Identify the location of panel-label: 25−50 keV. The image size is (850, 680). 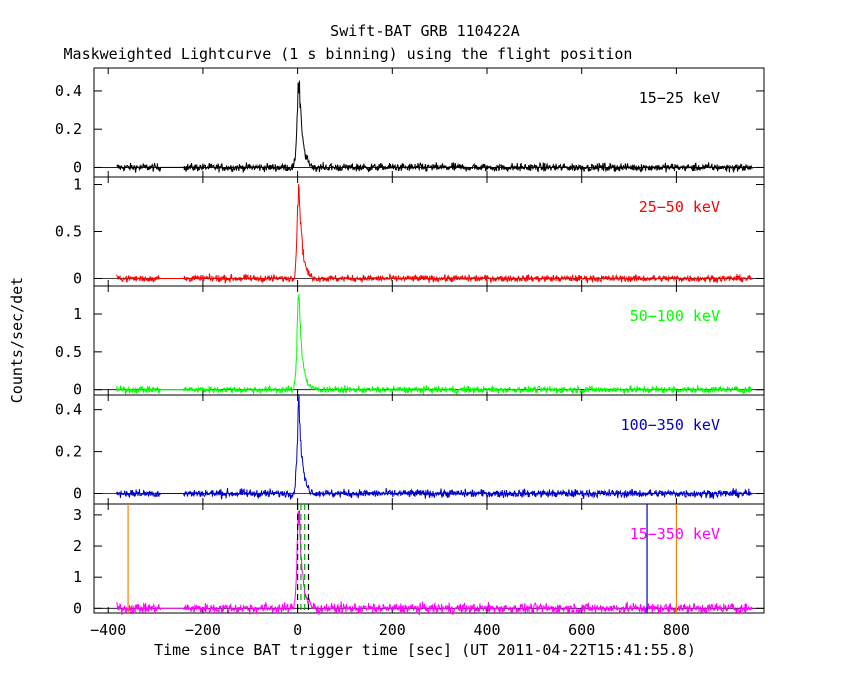
(679, 207).